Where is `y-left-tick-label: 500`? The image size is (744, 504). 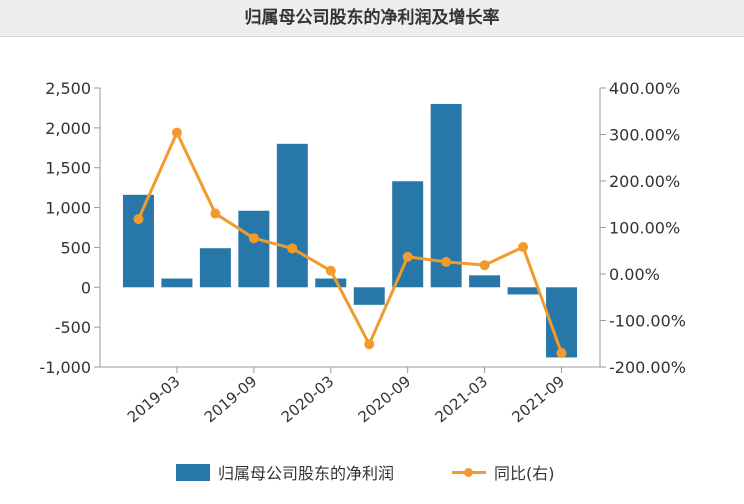
y-left-tick-label: 500 is located at coordinates (75, 247).